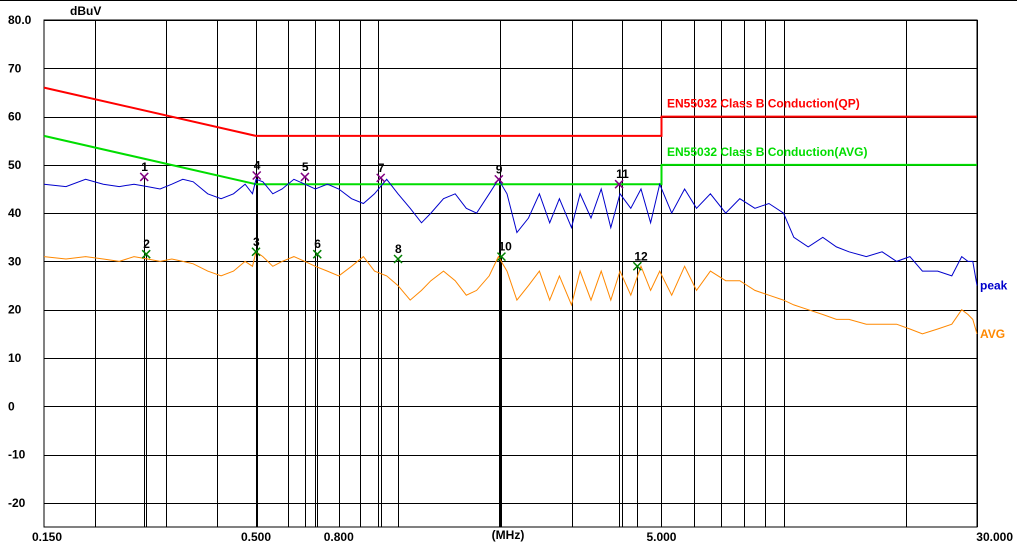 The height and width of the screenshot is (548, 1017). I want to click on marker-label-6: 6, so click(317, 244).